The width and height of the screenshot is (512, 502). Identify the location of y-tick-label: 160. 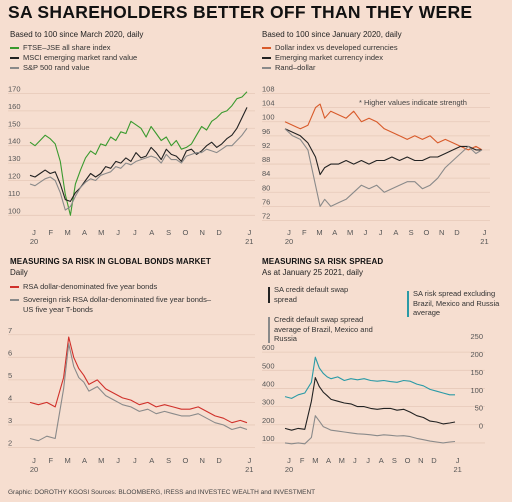
(14, 106).